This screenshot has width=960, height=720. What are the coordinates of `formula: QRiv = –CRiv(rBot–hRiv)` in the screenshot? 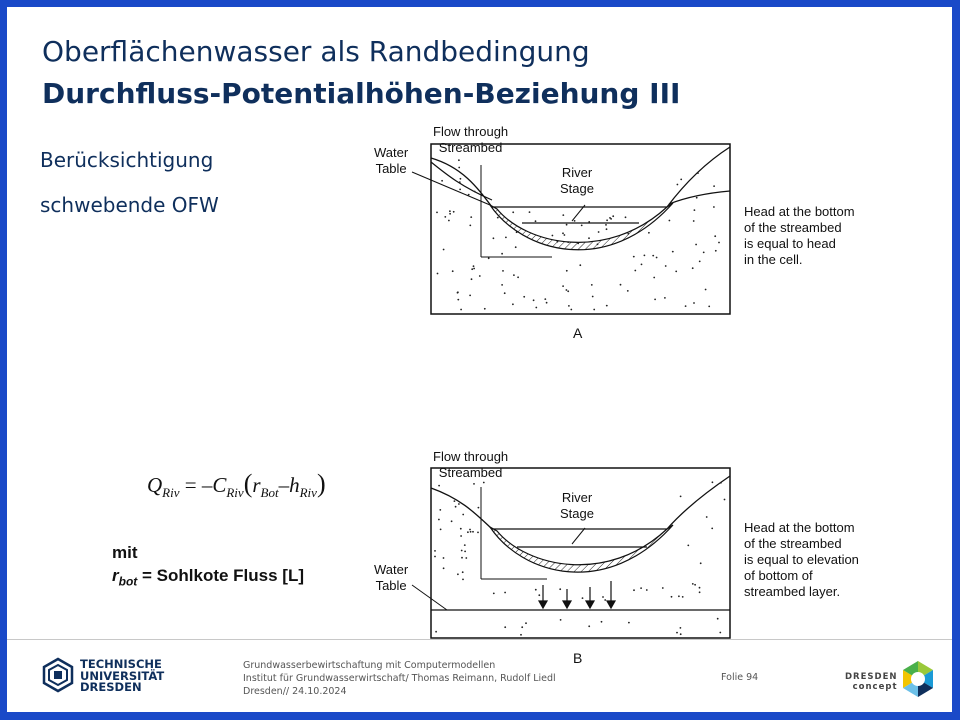 It's located at (236, 485).